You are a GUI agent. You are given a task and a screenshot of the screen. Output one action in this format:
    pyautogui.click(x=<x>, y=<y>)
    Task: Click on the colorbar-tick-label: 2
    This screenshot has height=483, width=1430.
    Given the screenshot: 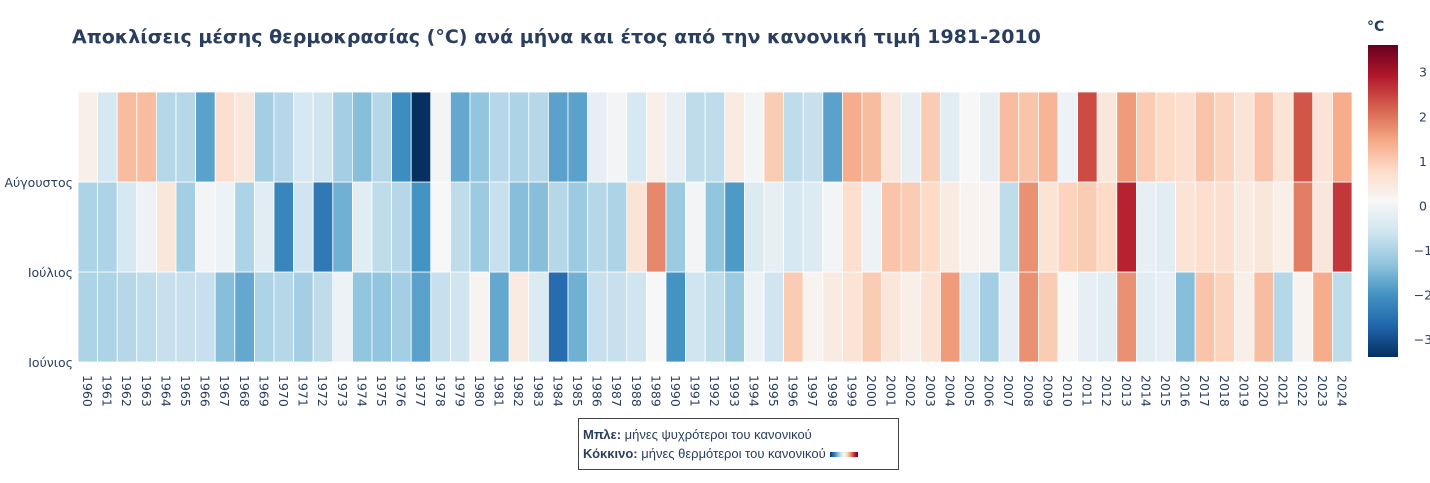 What is the action you would take?
    pyautogui.click(x=1423, y=116)
    